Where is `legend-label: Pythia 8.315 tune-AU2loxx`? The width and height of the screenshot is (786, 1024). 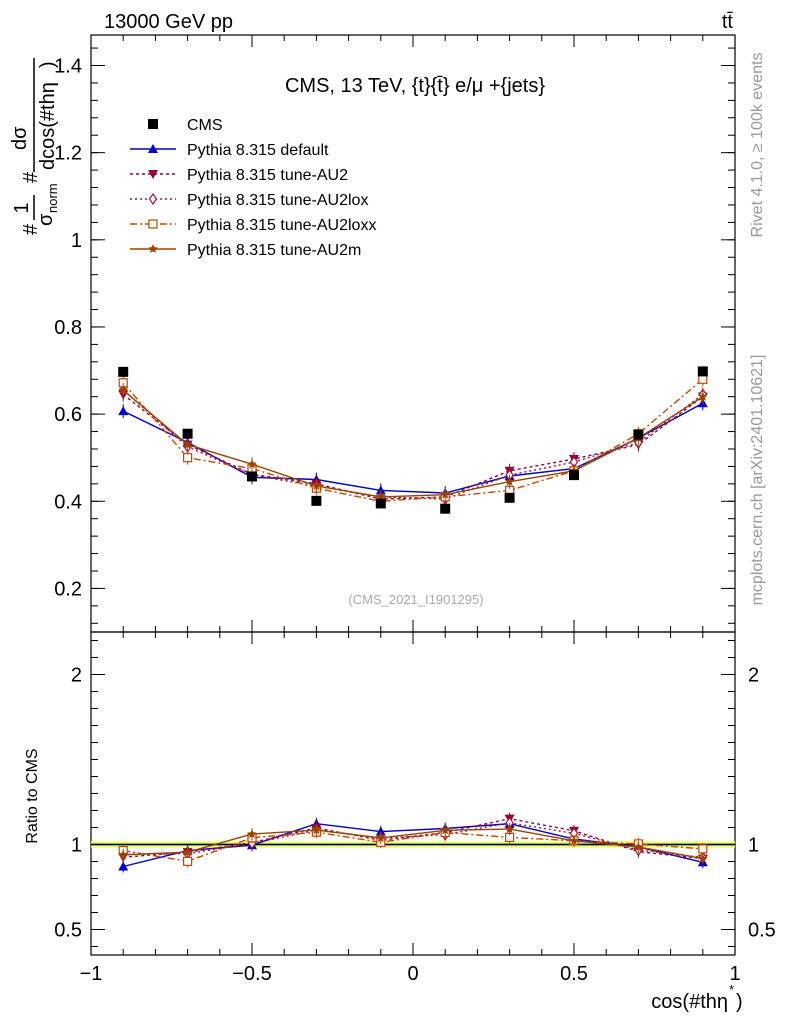
legend-label: Pythia 8.315 tune-AU2loxx is located at coordinates (281, 225).